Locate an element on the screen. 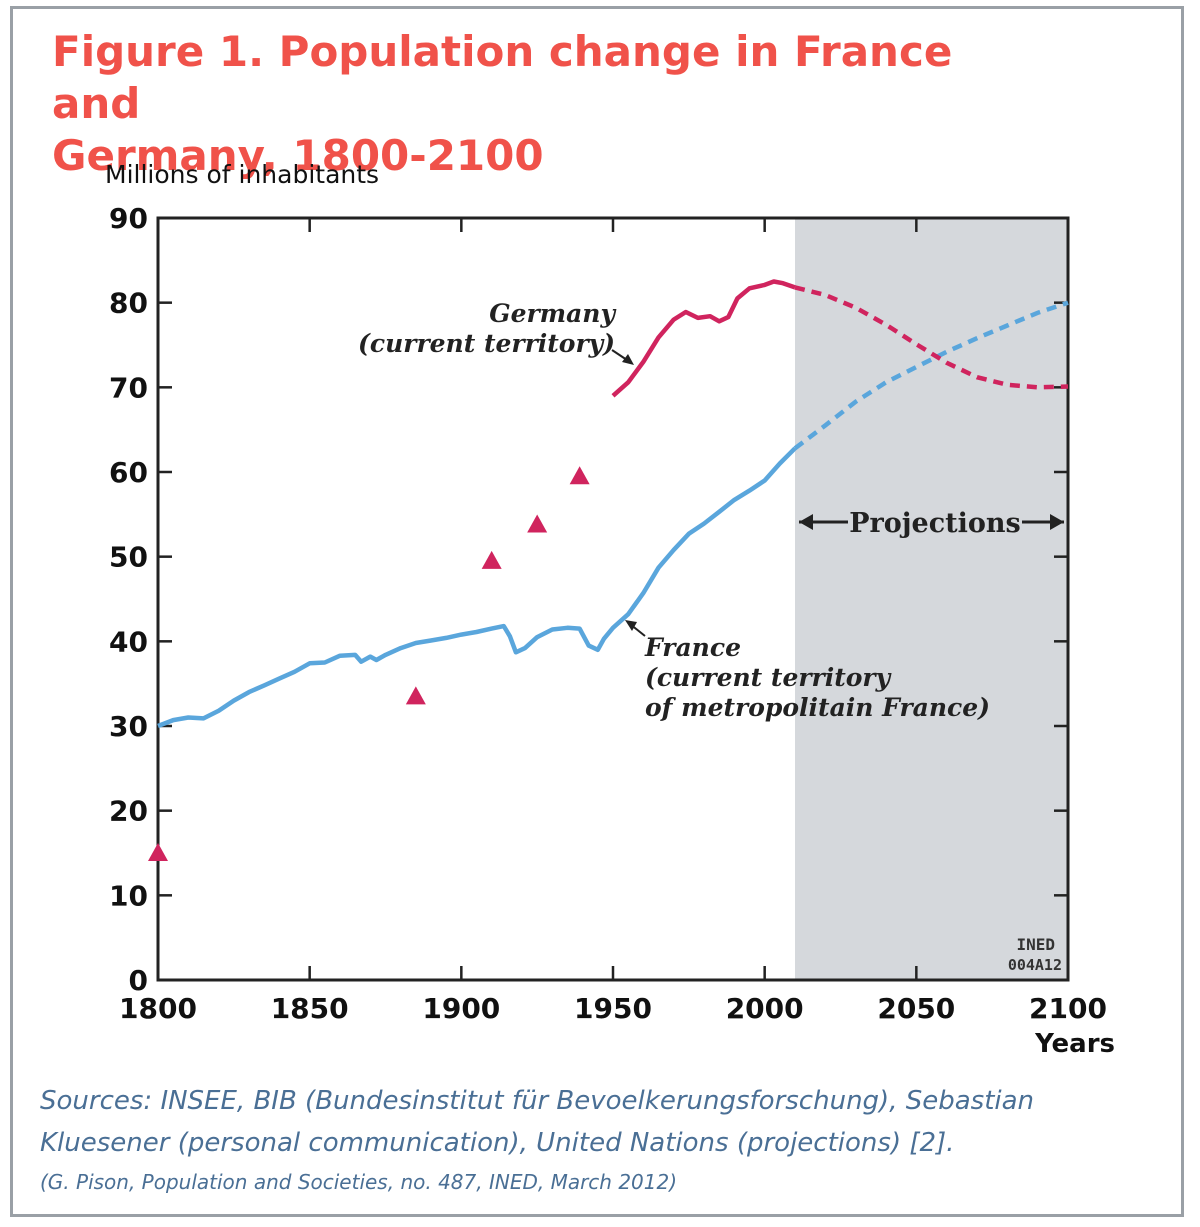 Image resolution: width=1200 pixels, height=1227 pixels. projections-label: Projections is located at coordinates (935, 523).